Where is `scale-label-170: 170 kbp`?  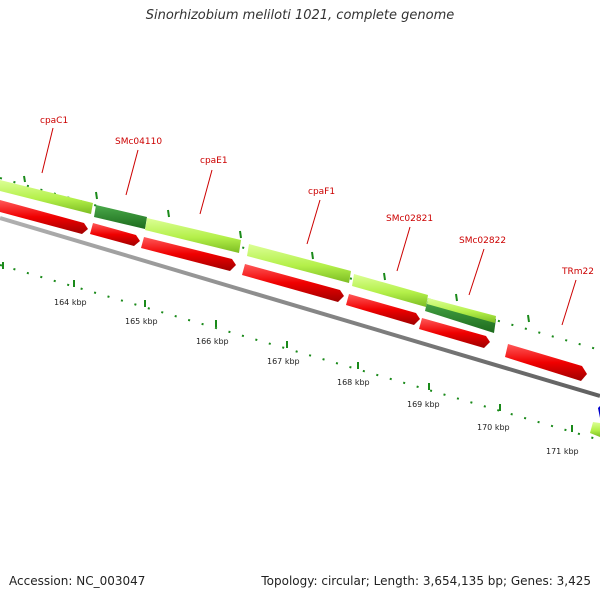
scale-label-170: 170 kbp is located at coordinates (493, 427).